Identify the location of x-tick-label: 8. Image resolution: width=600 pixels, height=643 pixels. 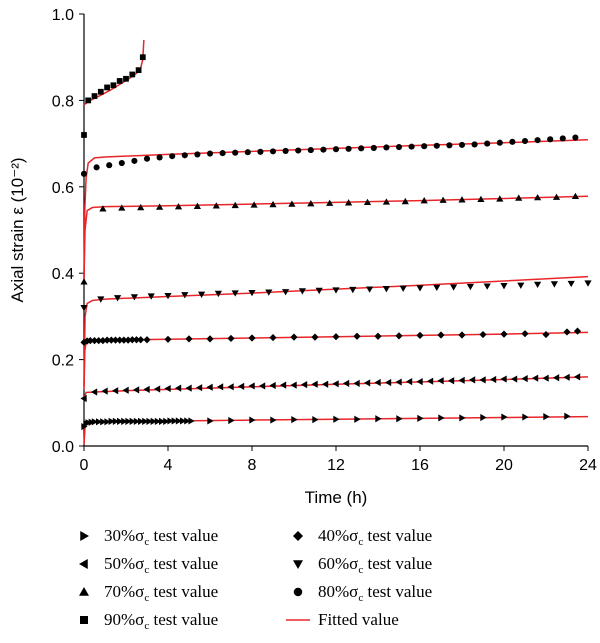
(252, 465).